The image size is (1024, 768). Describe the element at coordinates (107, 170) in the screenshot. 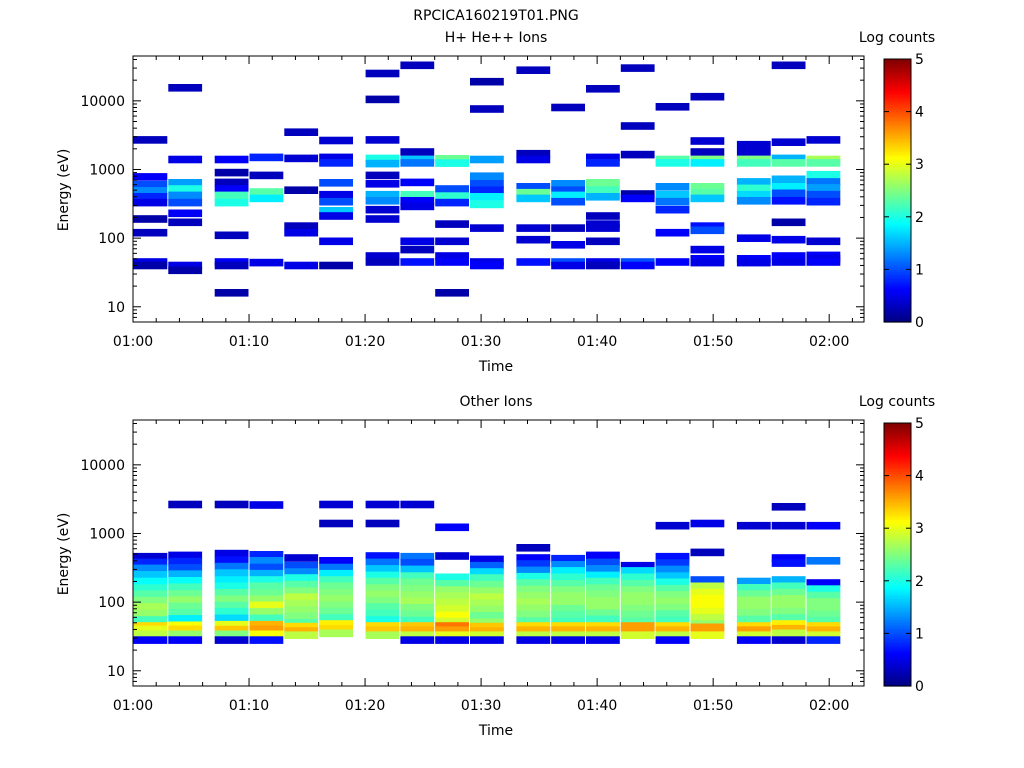

I see `y-tick-label: 1000` at that location.